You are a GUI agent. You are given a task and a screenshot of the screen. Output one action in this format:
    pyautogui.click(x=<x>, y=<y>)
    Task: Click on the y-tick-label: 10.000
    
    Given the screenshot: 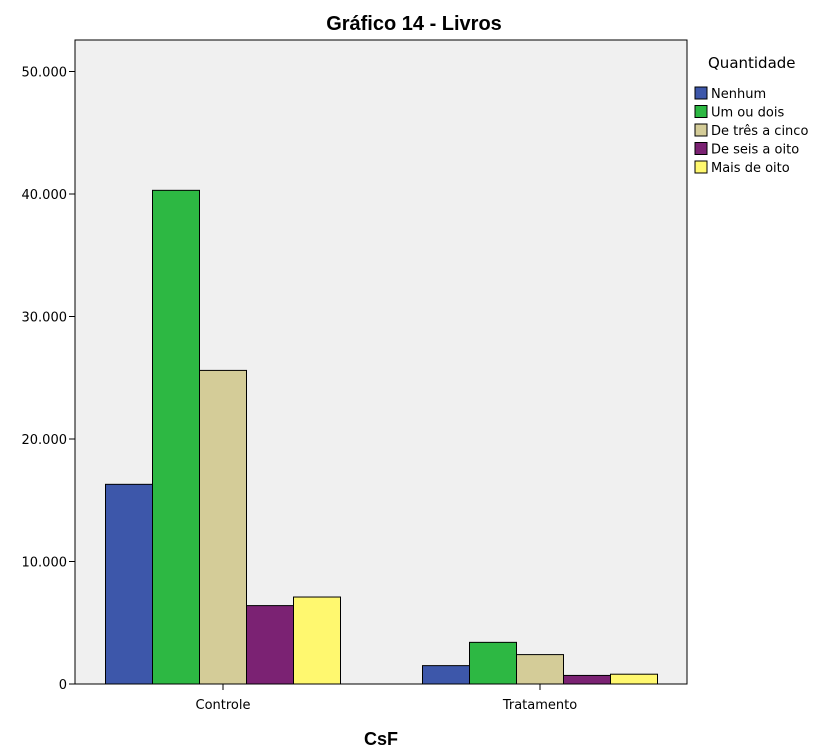 What is the action you would take?
    pyautogui.click(x=45, y=563)
    